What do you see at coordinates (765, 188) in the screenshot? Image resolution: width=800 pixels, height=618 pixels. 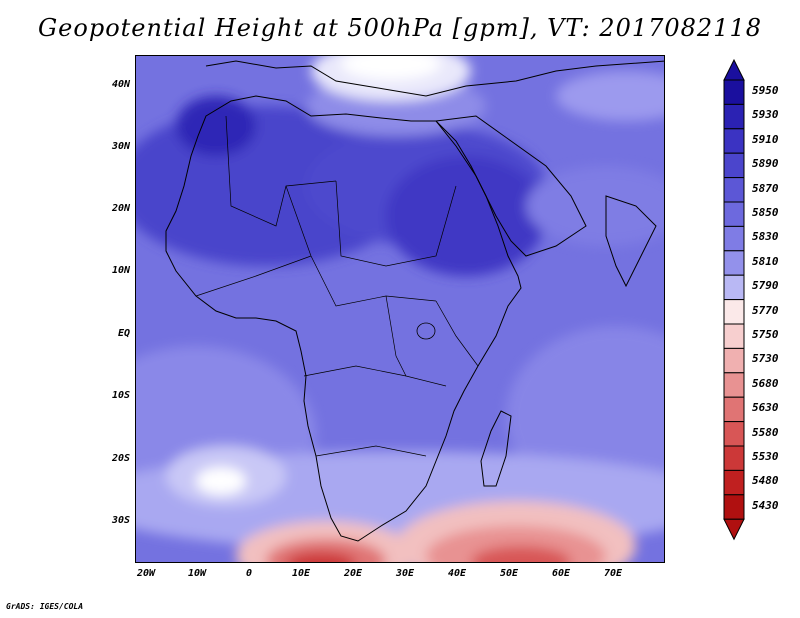 I see `colorbar-level-label: 5870` at bounding box center [765, 188].